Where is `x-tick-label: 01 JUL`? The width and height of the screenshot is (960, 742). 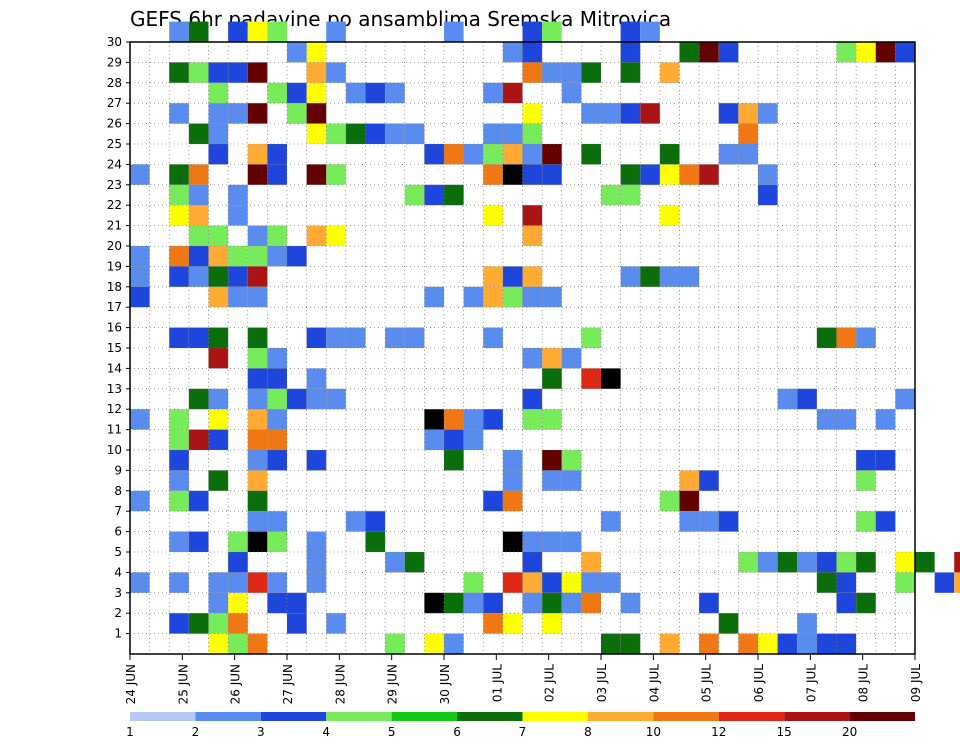
x-tick-label: 01 JUL is located at coordinates (497, 683).